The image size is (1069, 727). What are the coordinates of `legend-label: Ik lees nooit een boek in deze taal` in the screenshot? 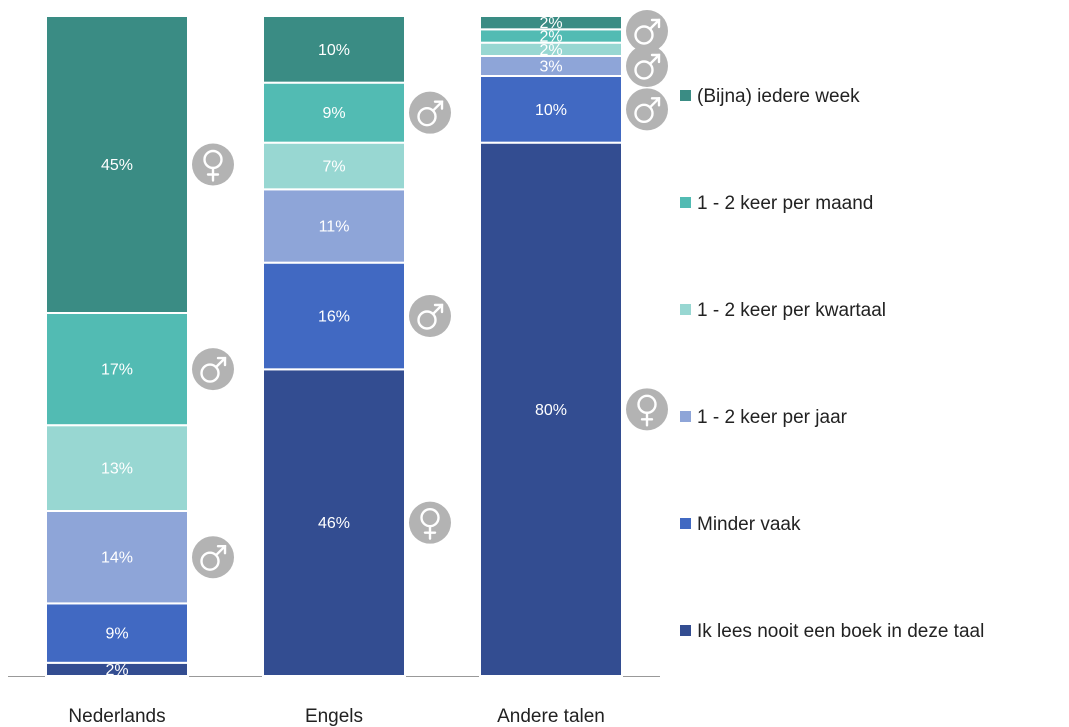 It's located at (840, 631).